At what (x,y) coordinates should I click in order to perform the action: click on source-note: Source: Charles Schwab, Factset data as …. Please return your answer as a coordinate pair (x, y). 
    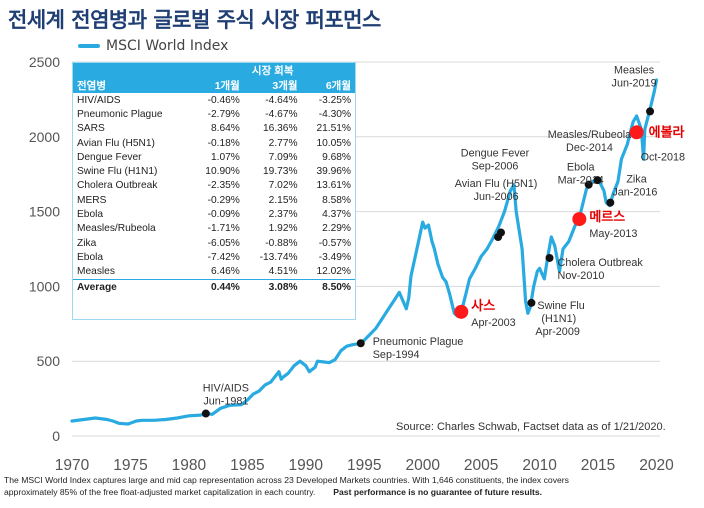
    Looking at the image, I should click on (531, 427).